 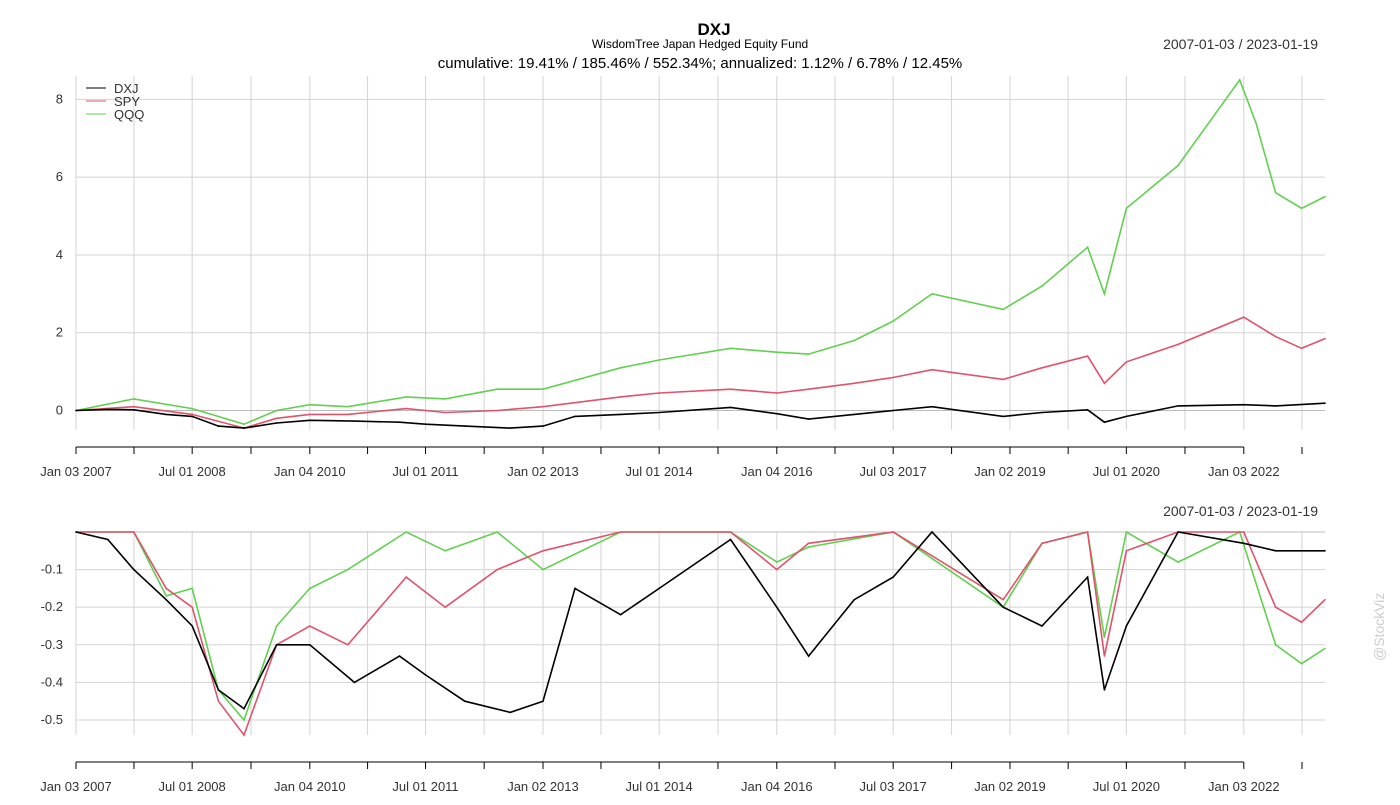 I want to click on x-tick-label: Jul 01 2014, so click(x=659, y=471).